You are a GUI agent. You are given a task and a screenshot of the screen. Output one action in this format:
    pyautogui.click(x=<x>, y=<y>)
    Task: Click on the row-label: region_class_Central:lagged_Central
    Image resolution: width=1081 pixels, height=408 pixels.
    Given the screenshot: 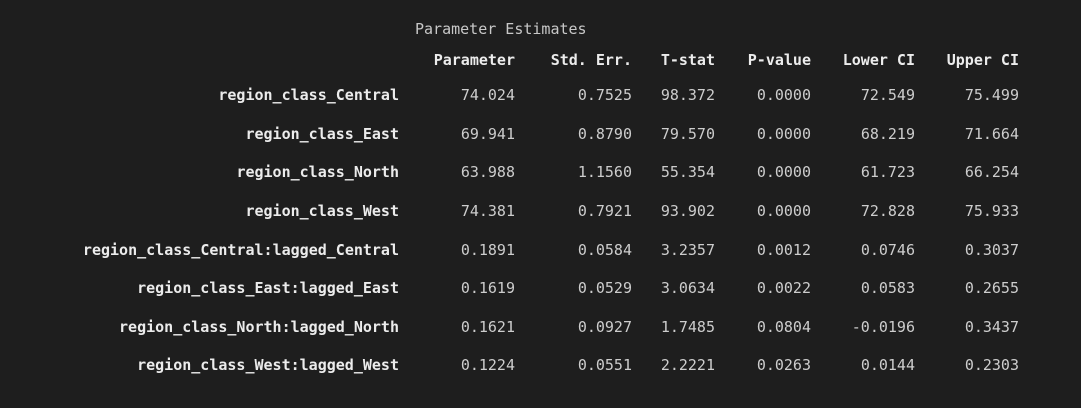 What is the action you would take?
    pyautogui.click(x=240, y=249)
    